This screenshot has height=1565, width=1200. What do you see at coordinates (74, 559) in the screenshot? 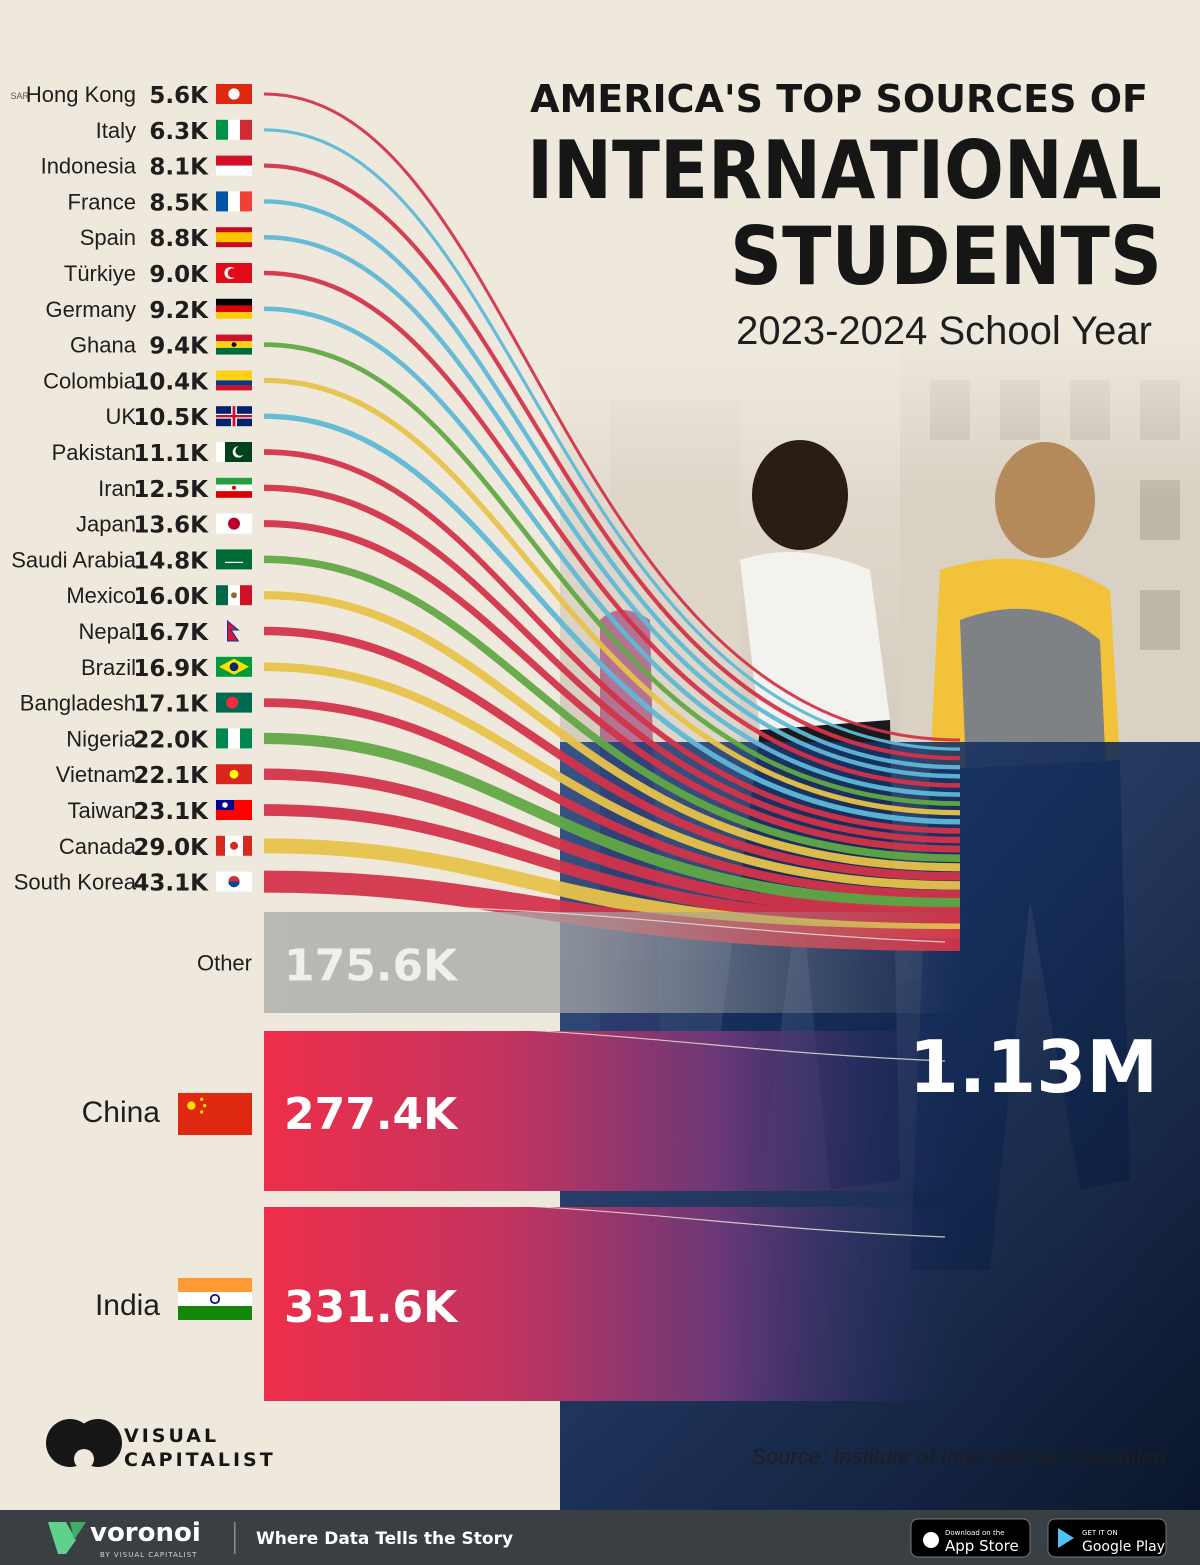
I see `country-name: Saudi Arabia` at bounding box center [74, 559].